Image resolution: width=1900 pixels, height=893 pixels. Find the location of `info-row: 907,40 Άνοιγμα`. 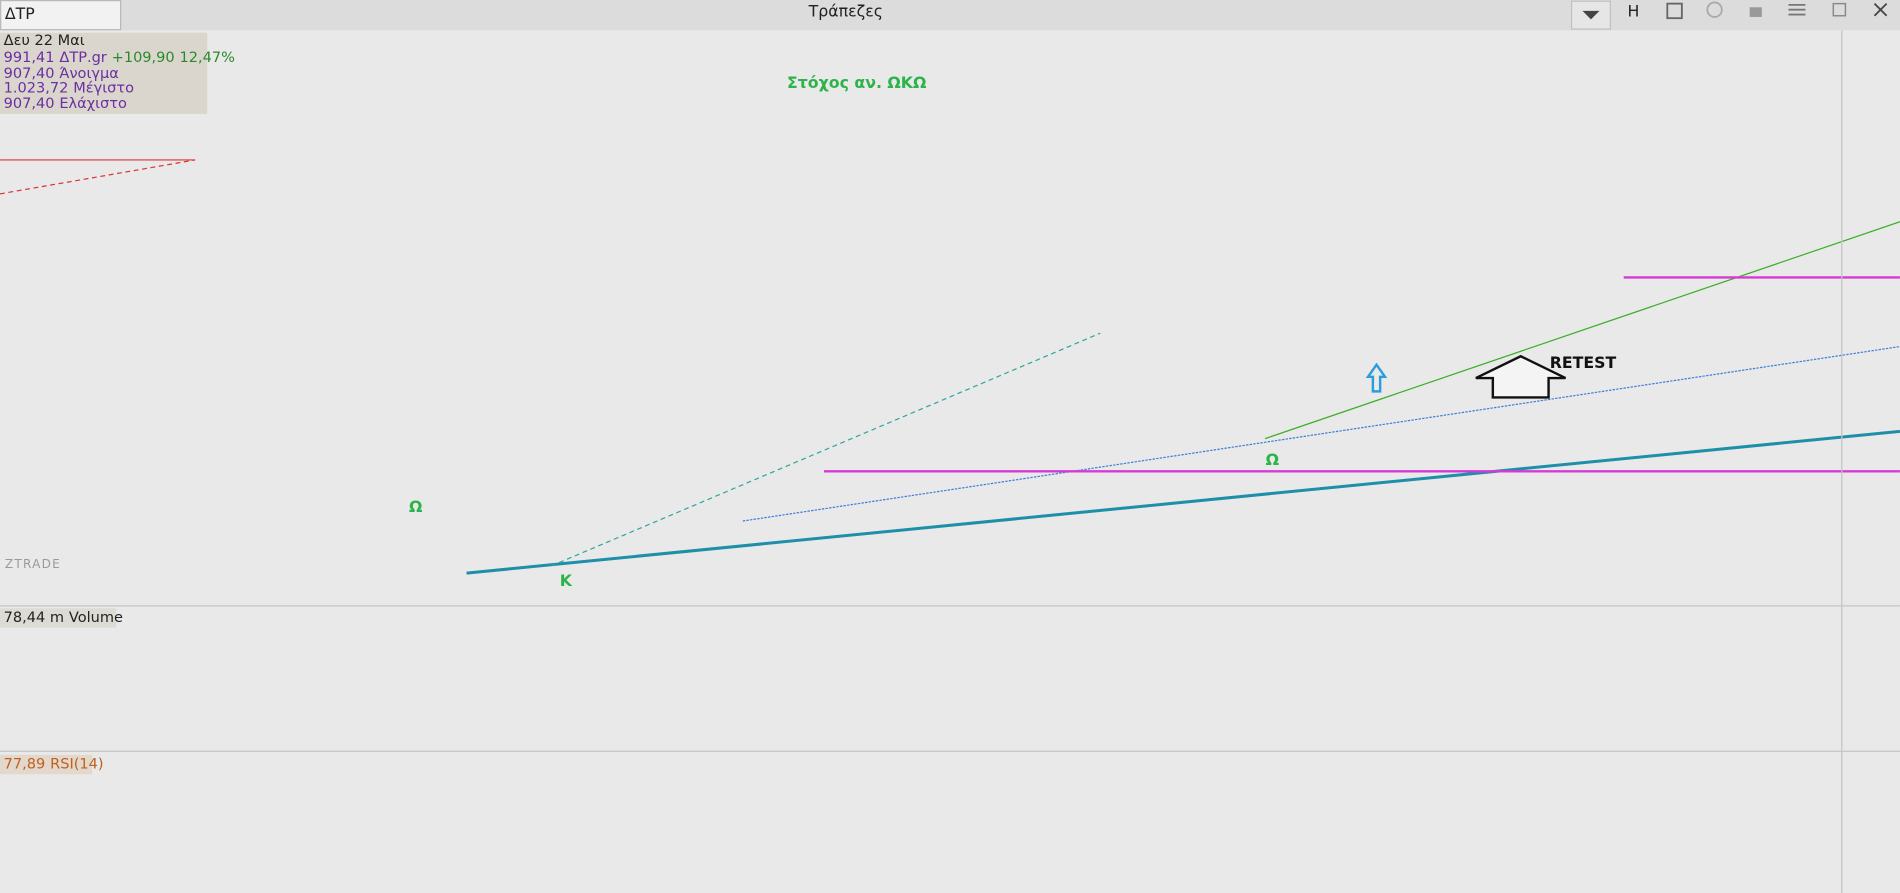

info-row: 907,40 Άνοιγμα is located at coordinates (61, 74).